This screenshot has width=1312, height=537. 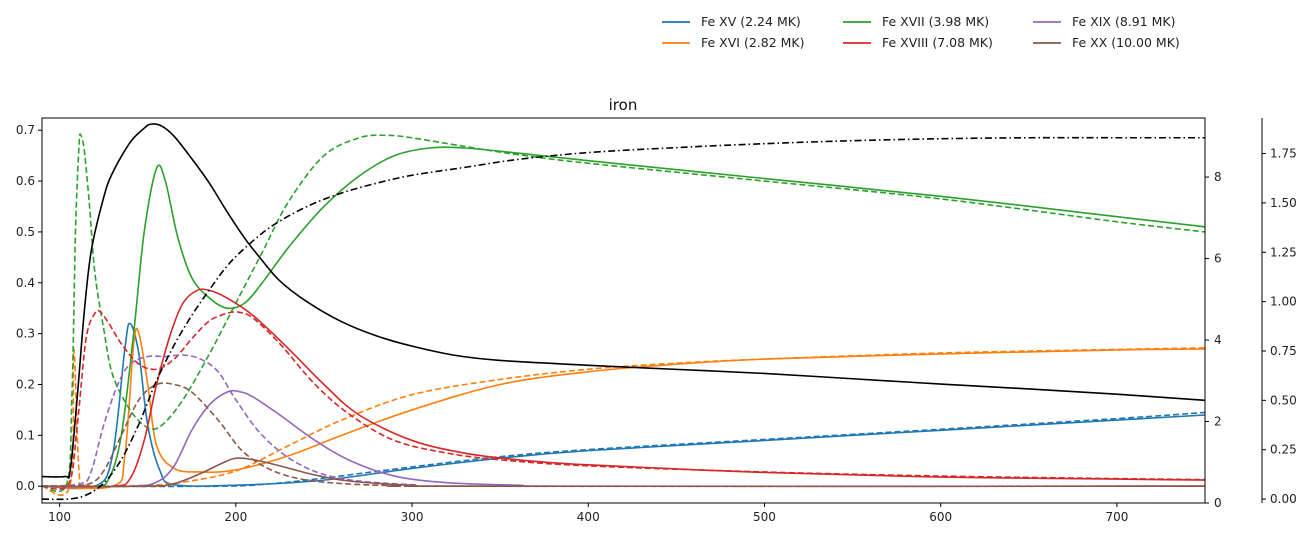 I want to click on y2-tick-label: 6, so click(x=1218, y=259).